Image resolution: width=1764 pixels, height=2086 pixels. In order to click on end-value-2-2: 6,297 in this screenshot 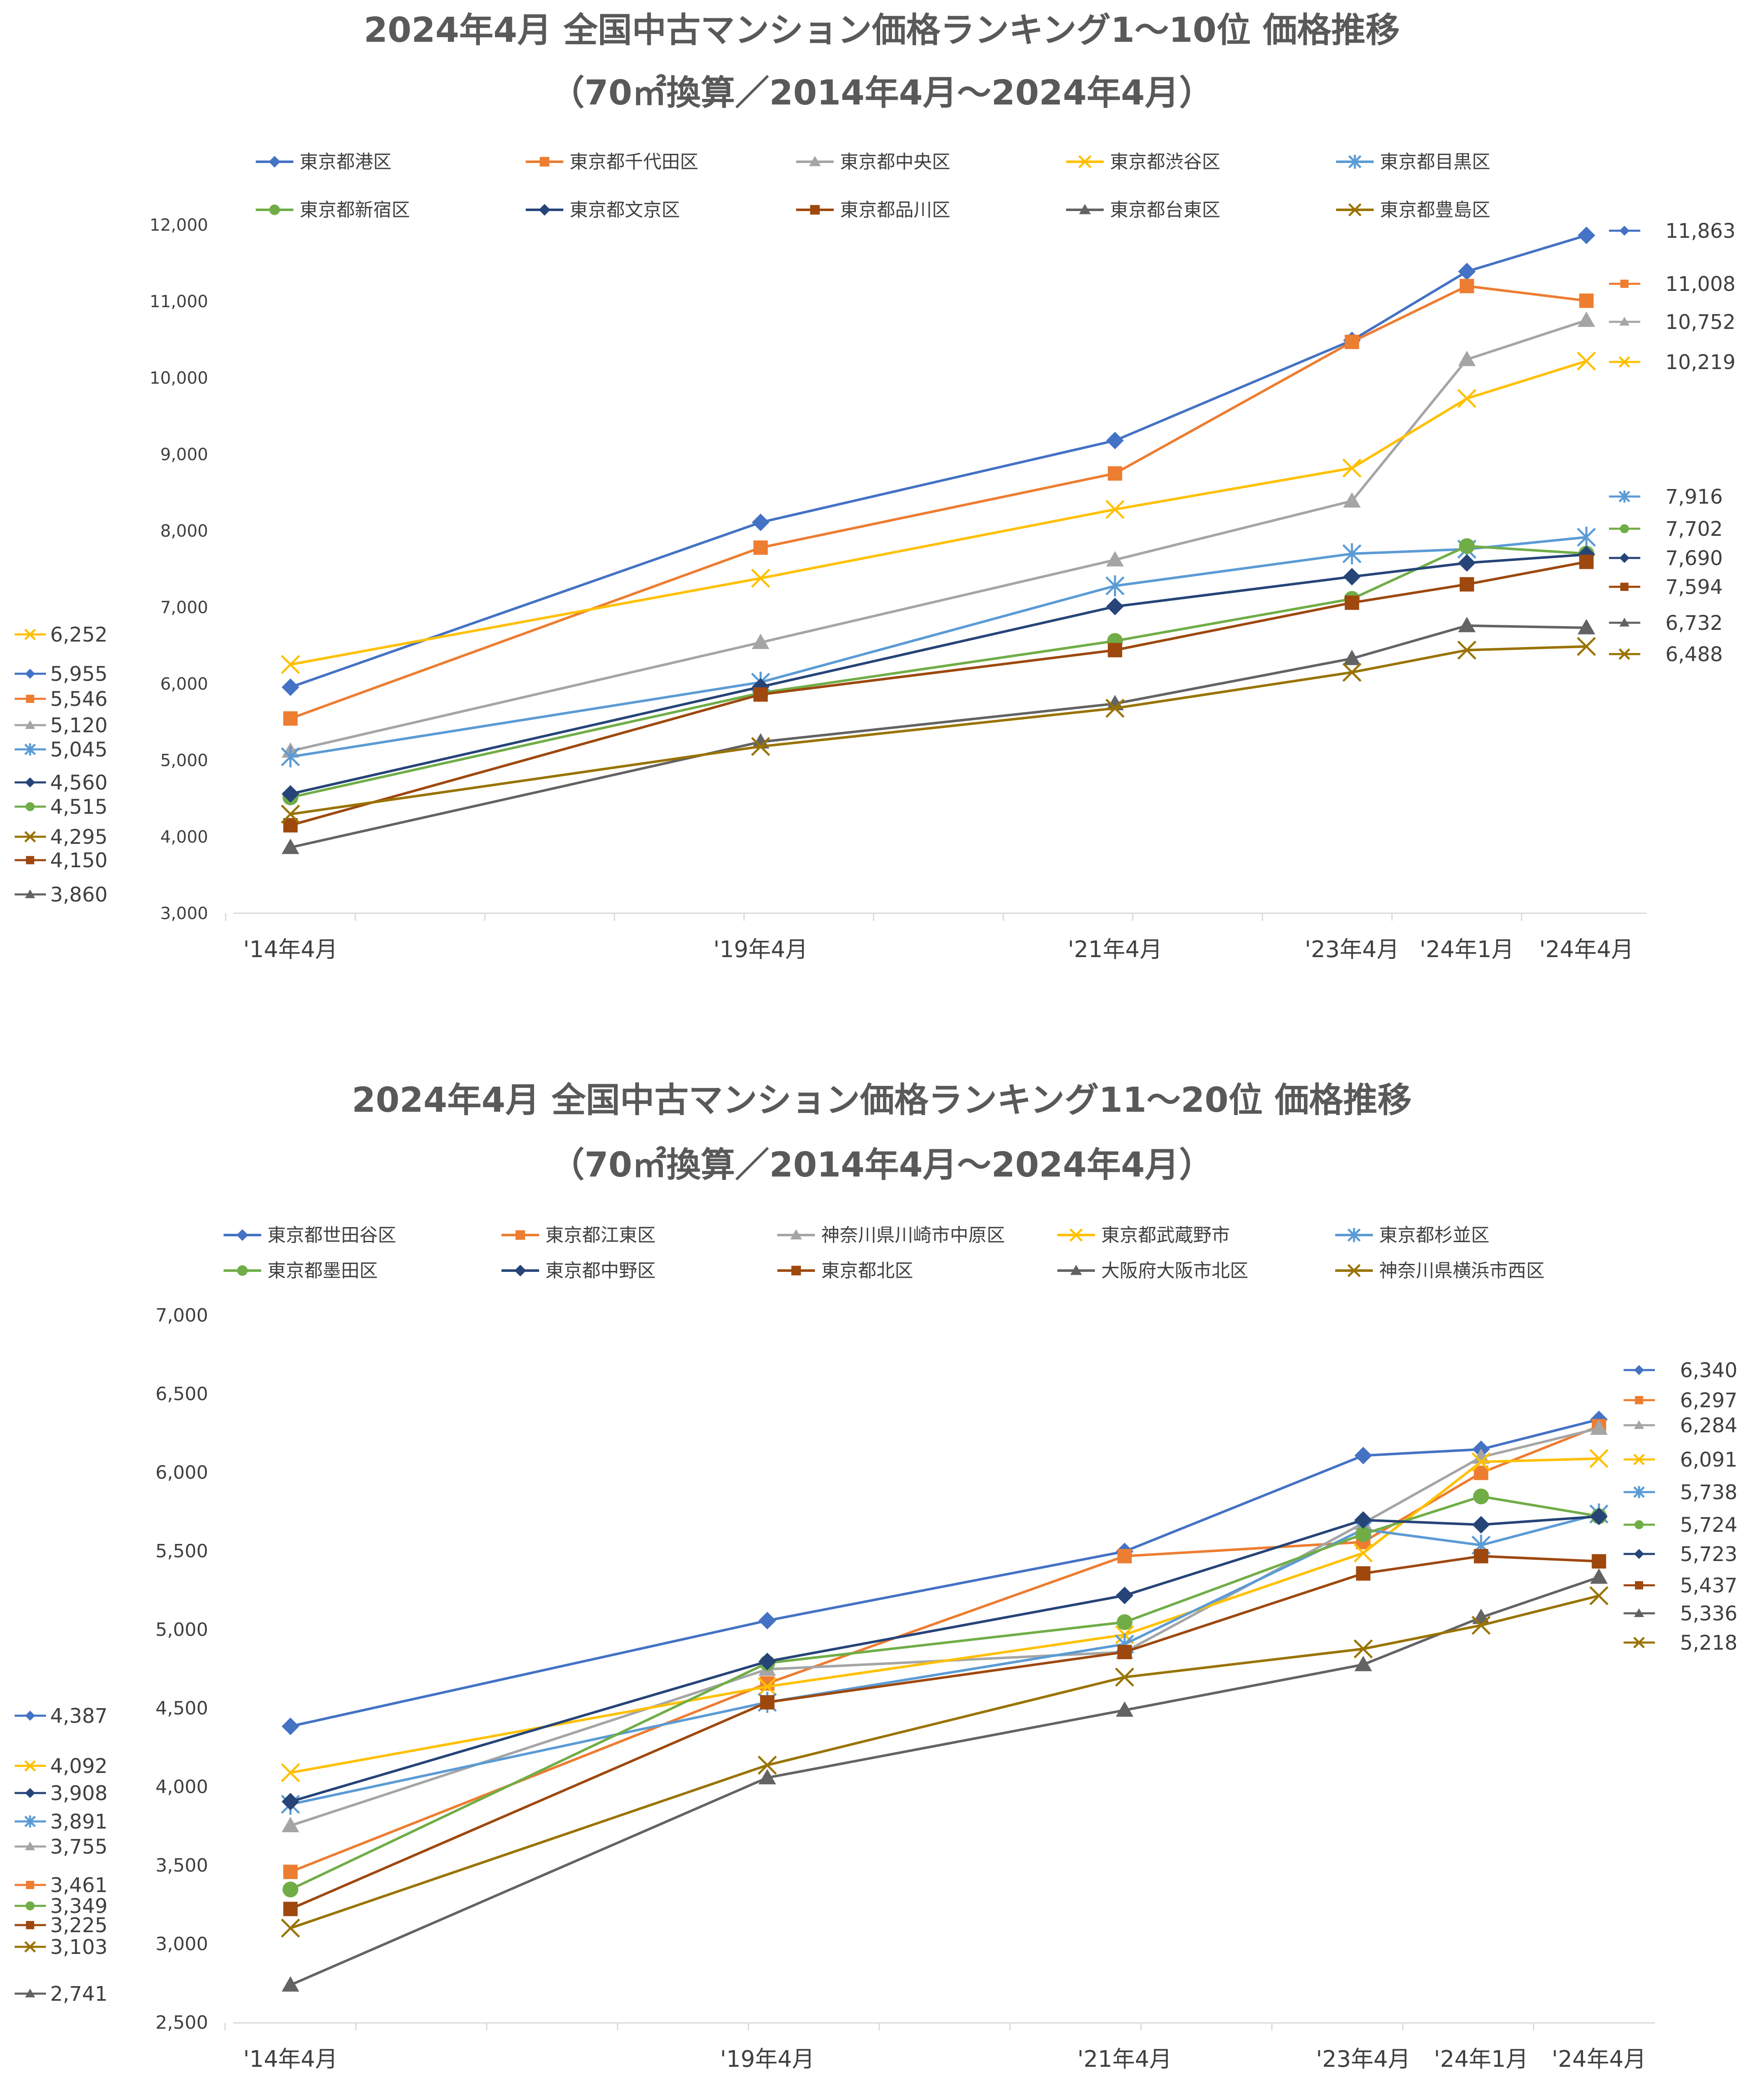, I will do `click(1708, 1401)`.